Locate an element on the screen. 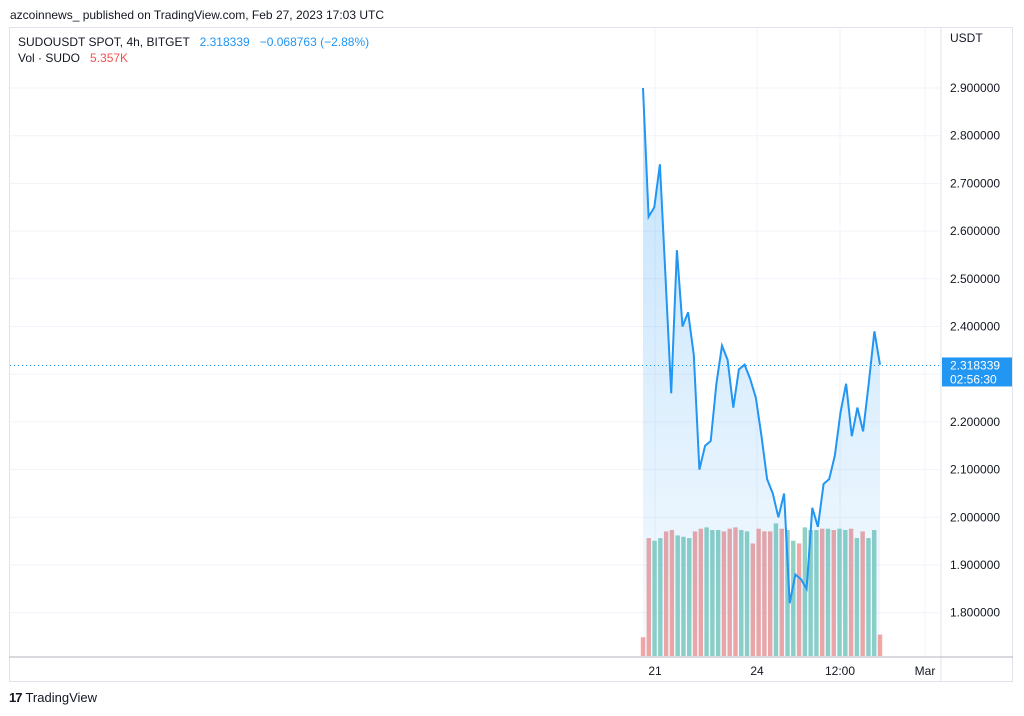 Image resolution: width=1024 pixels, height=716 pixels. x-tick-label: 24 is located at coordinates (757, 671).